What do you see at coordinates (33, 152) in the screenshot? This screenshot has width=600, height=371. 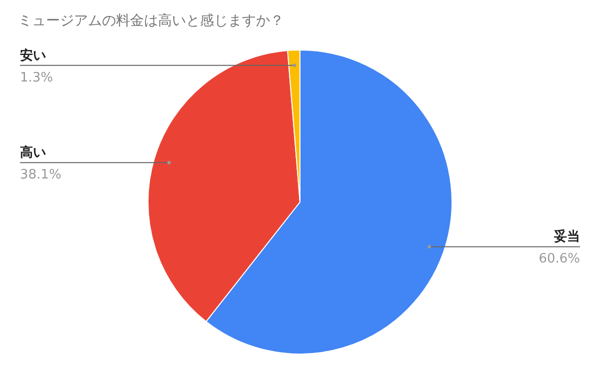 I see `slice-label: 高い` at bounding box center [33, 152].